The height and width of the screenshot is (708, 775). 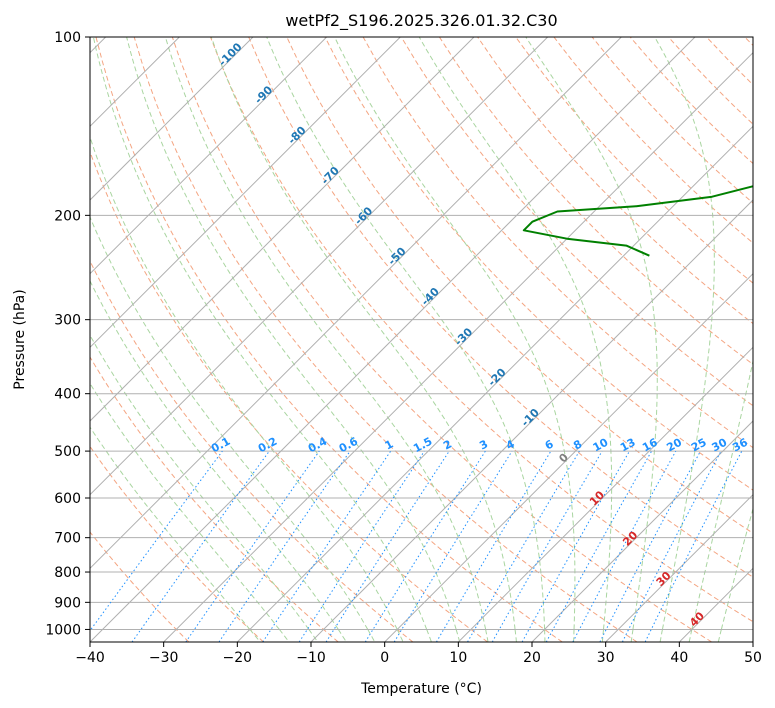 I want to click on chart-title: wetPf2_S196.2025.326.01.32.C30, so click(x=421, y=21).